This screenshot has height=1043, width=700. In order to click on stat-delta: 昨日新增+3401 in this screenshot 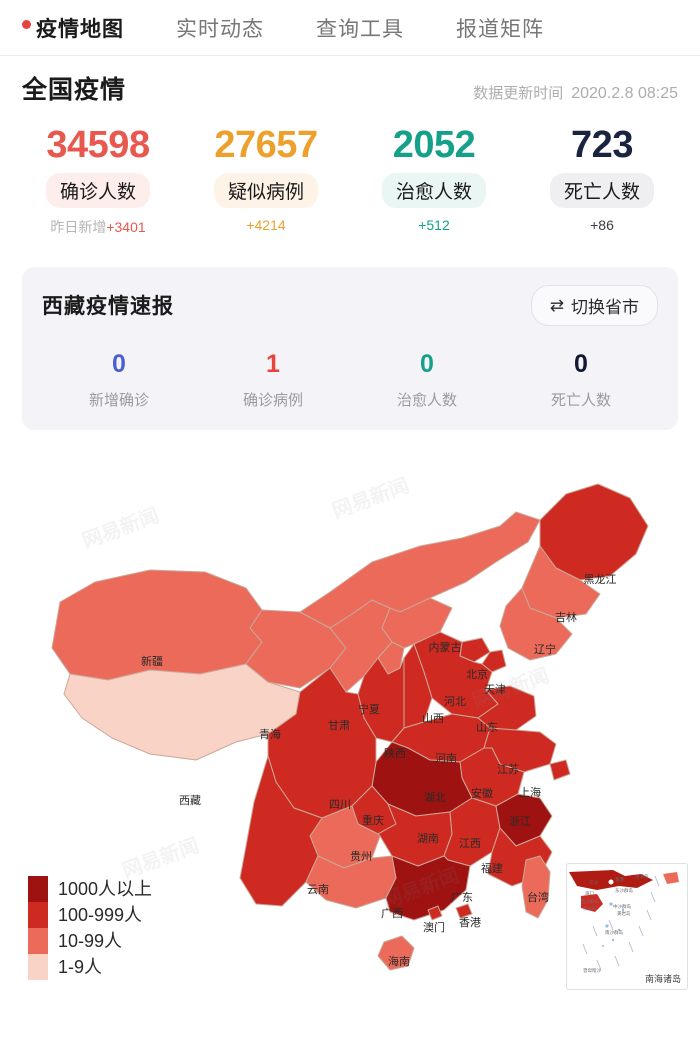, I will do `click(97, 227)`.